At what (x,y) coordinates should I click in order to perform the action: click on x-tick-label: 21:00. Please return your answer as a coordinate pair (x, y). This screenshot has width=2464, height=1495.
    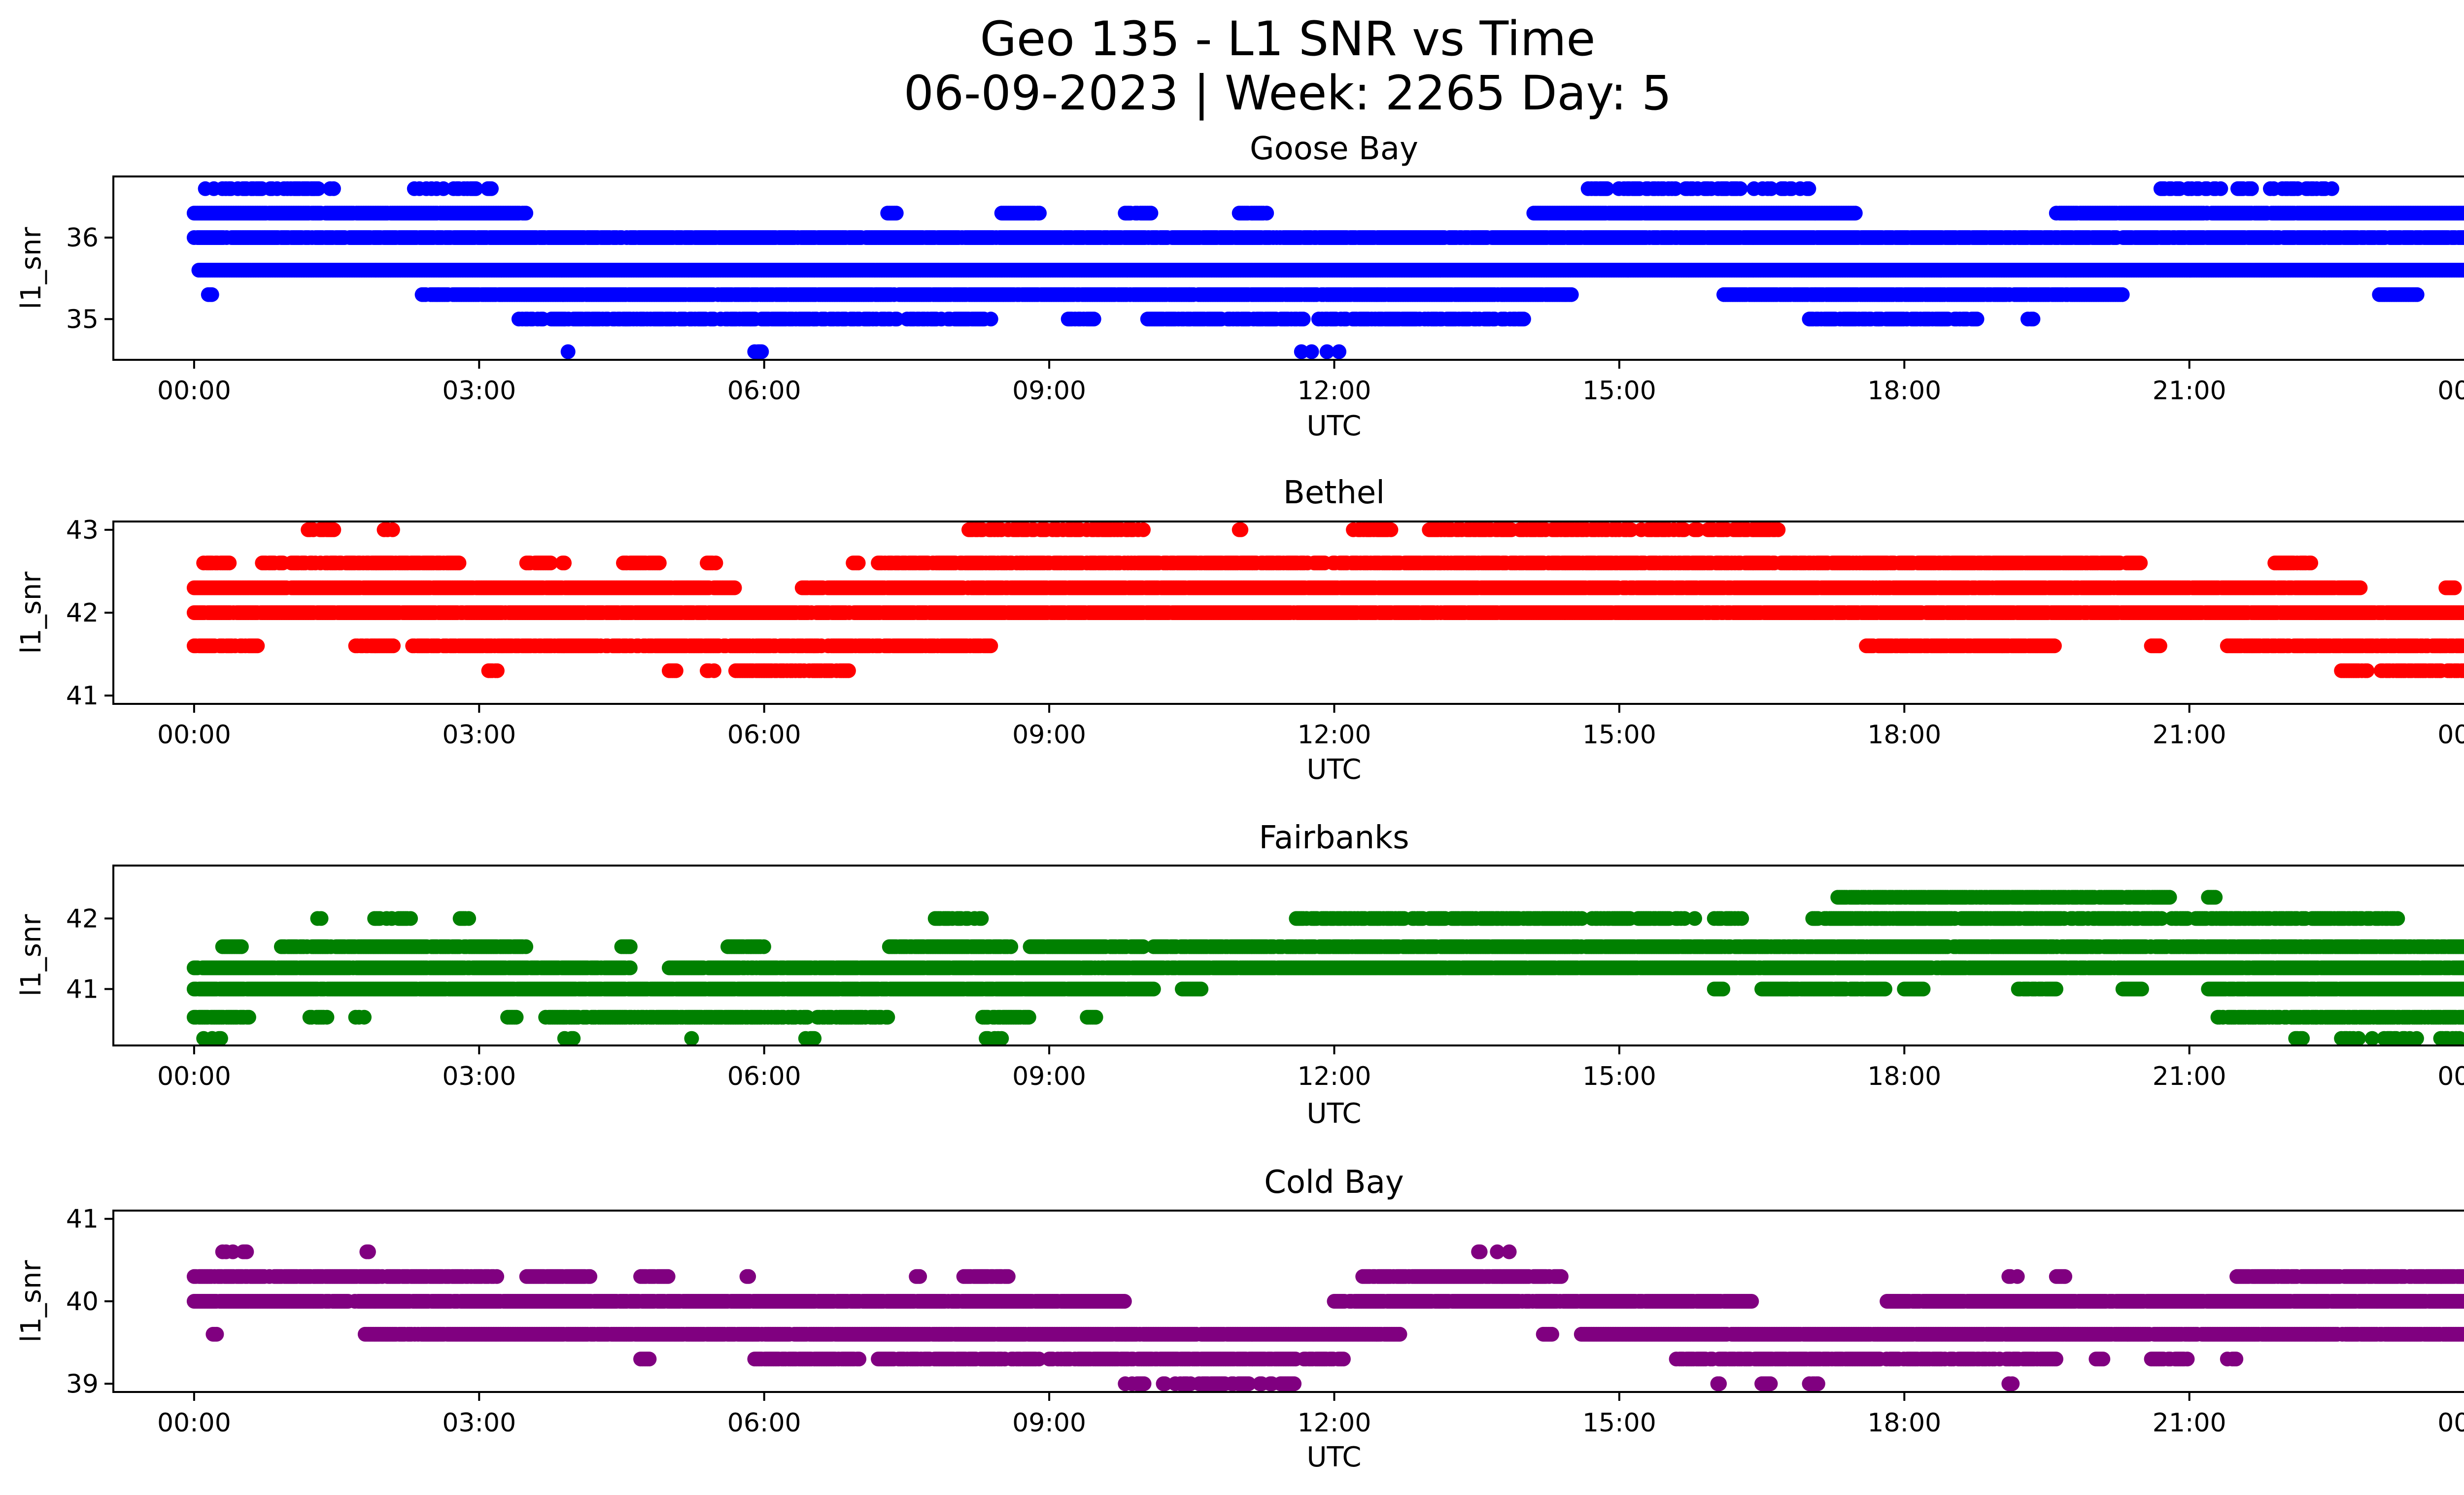
    Looking at the image, I should click on (2189, 391).